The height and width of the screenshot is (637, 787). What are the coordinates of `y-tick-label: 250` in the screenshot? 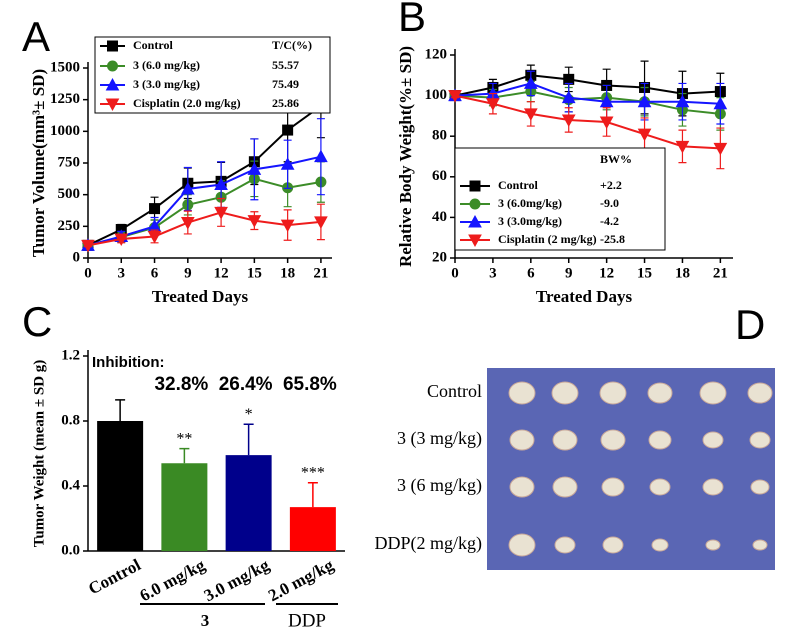 It's located at (69, 226).